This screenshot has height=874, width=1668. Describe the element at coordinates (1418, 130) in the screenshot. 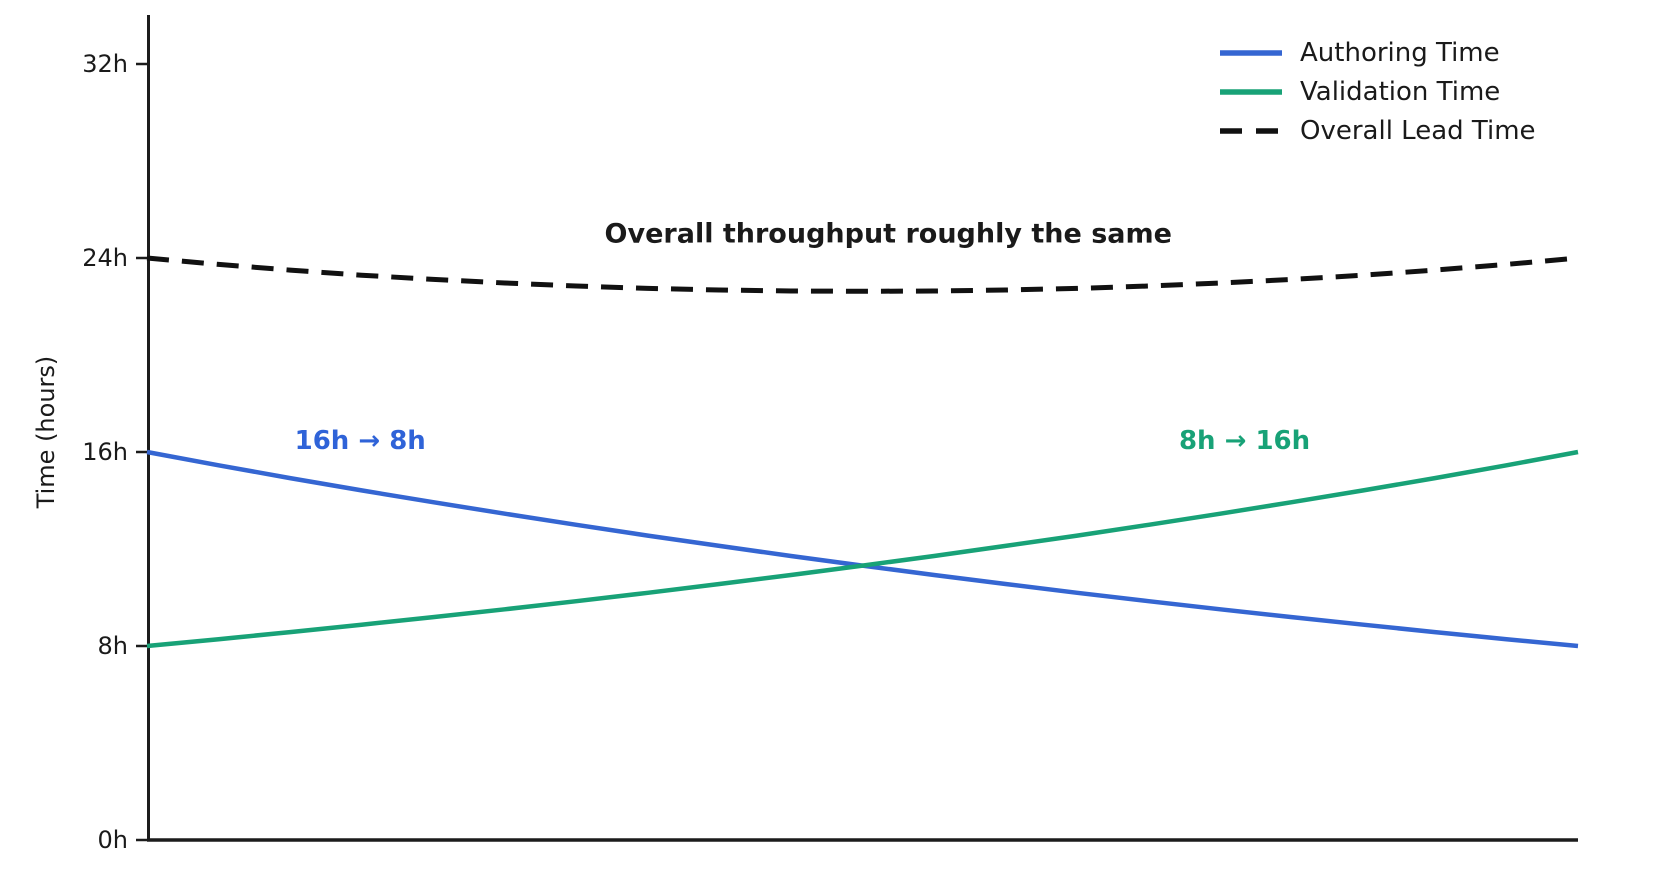

I see `legend-label-overall-lead-time: Overall Lead Time` at that location.